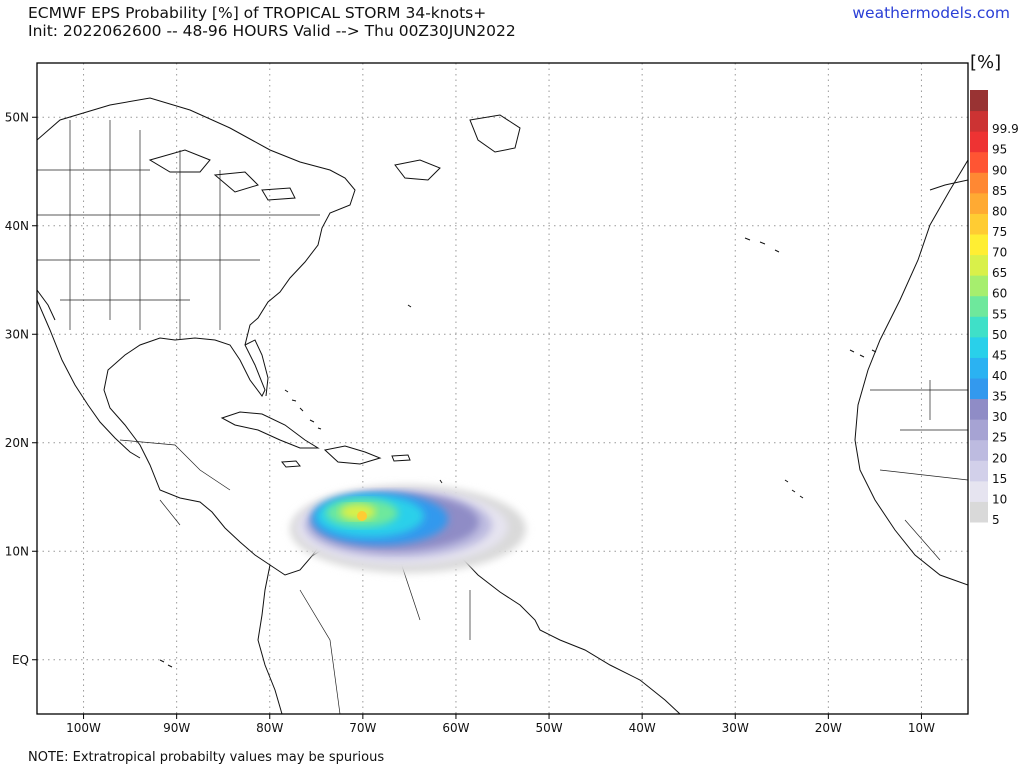  Describe the element at coordinates (999, 211) in the screenshot. I see `colorbar-level-label: 80` at that location.